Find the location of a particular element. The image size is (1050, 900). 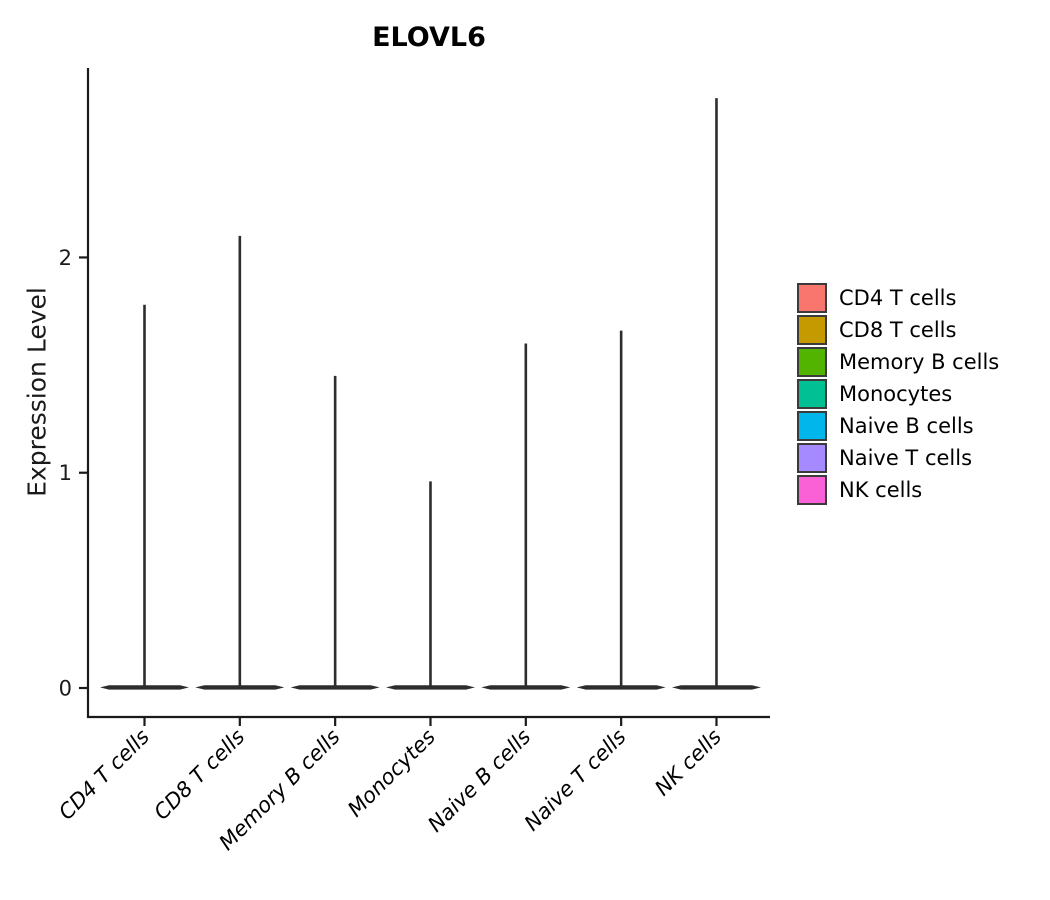

y-tick-label: 0 is located at coordinates (65, 689).